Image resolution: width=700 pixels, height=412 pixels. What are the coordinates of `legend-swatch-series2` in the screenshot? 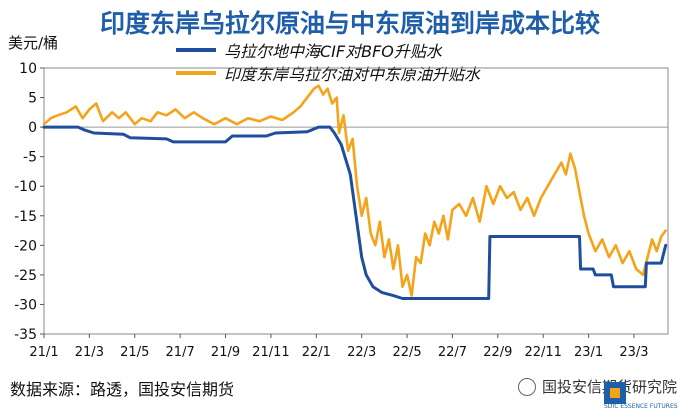 It's located at (196, 72).